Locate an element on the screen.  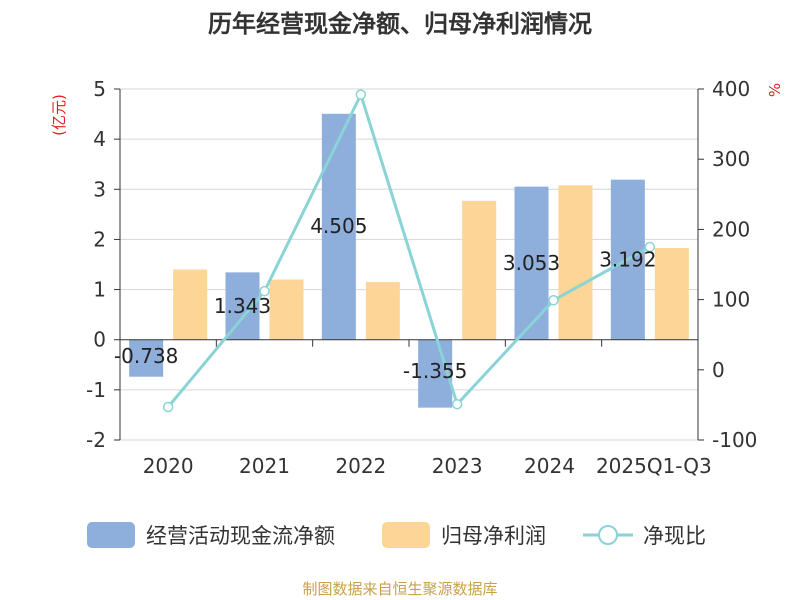
x-tick-label: 2022 is located at coordinates (360, 466).